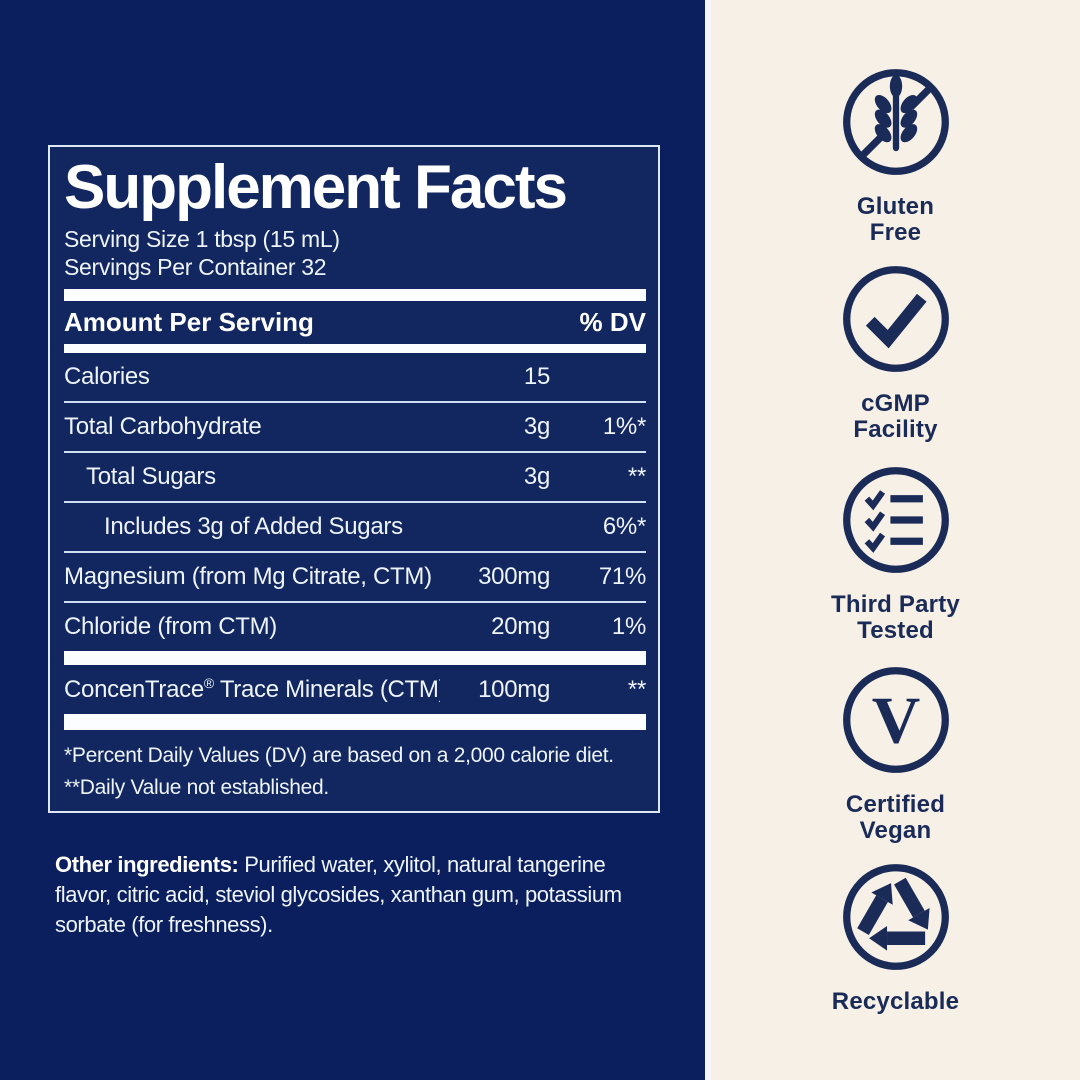 This screenshot has width=1080, height=1080. I want to click on third-party-tested-icon, so click(895, 520).